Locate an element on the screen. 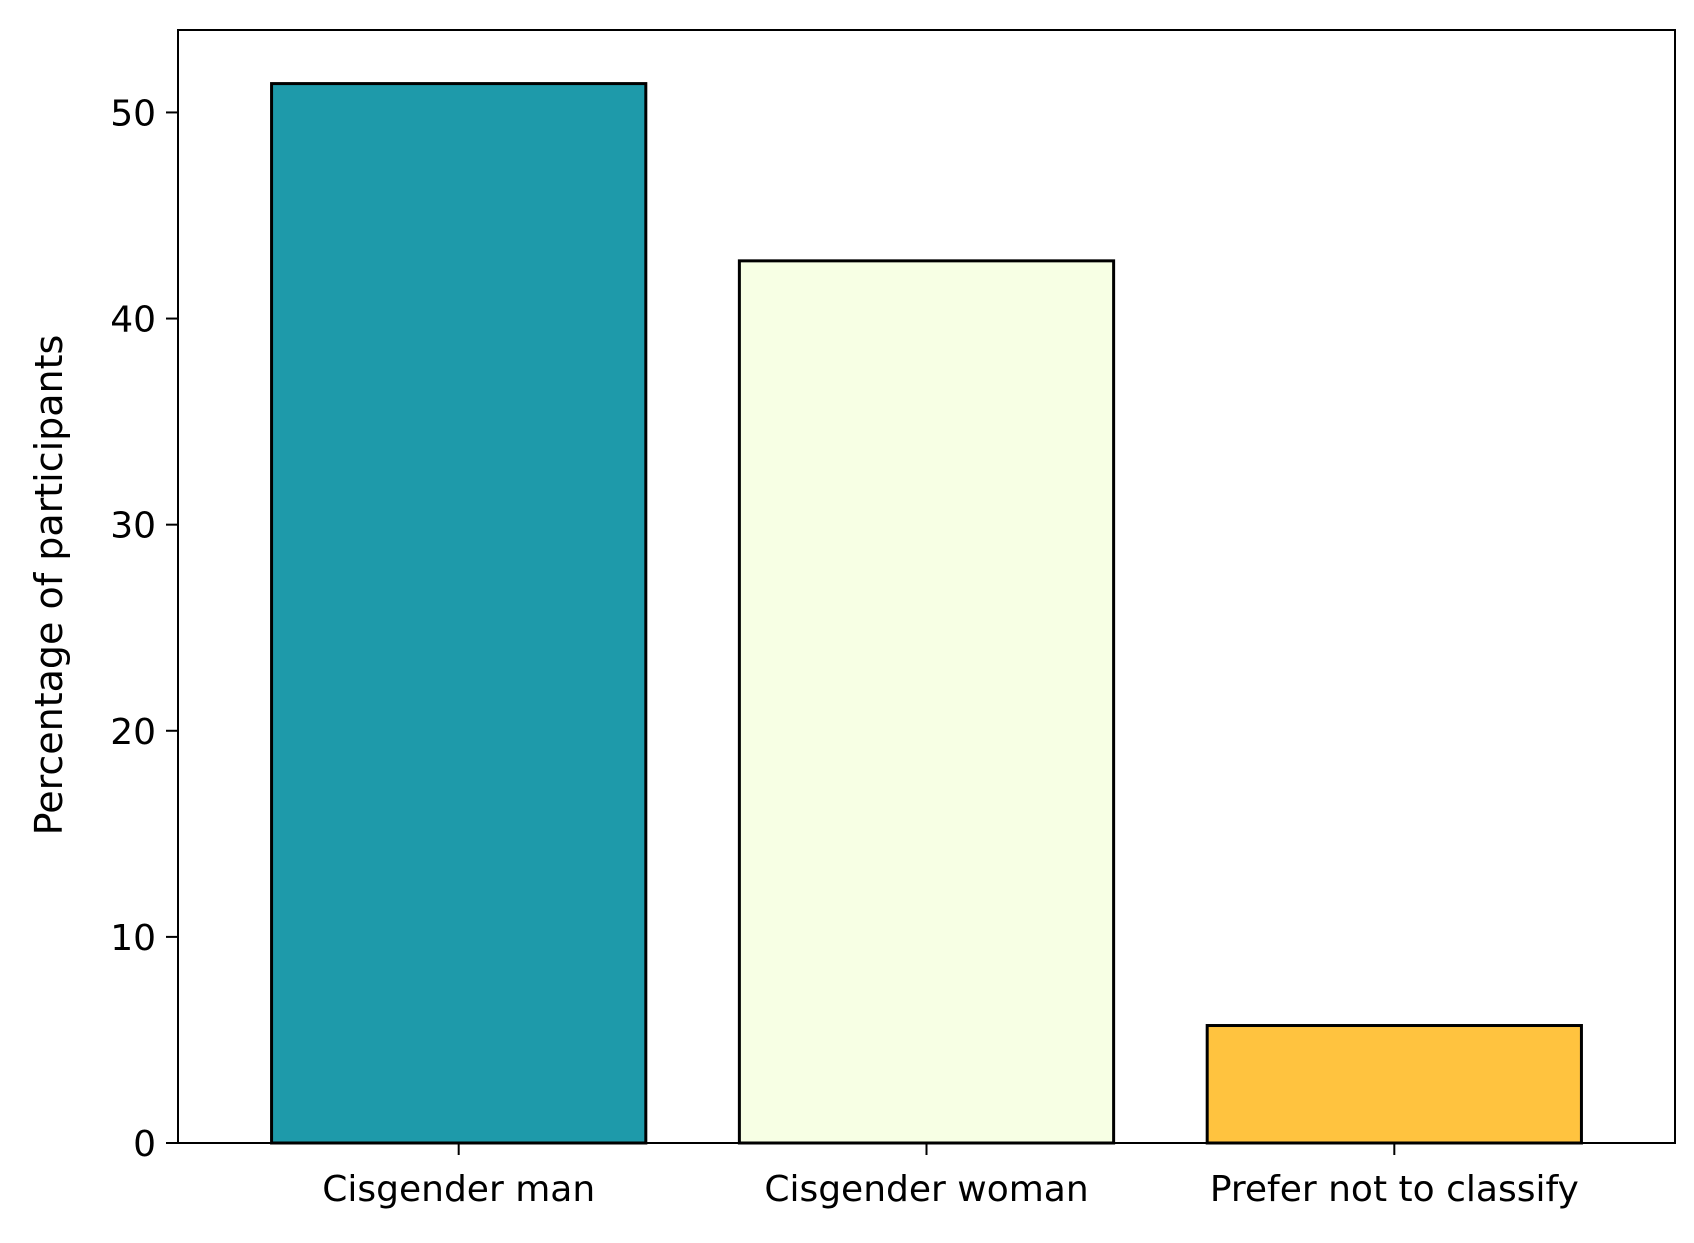 This screenshot has height=1243, width=1694. y-axis-label: Percentage of participants is located at coordinates (49, 585).